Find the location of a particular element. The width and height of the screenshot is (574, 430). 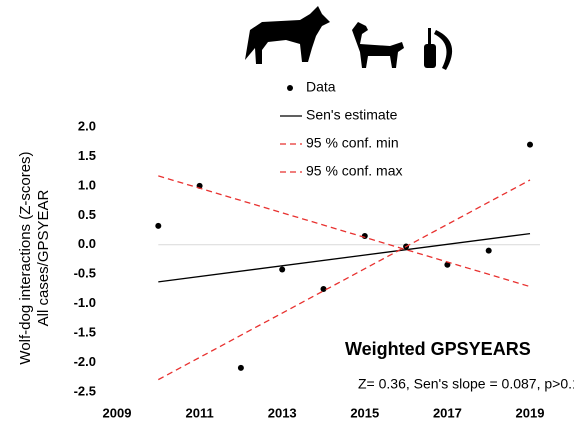

legend-label: Sen's estimate is located at coordinates (352, 115).